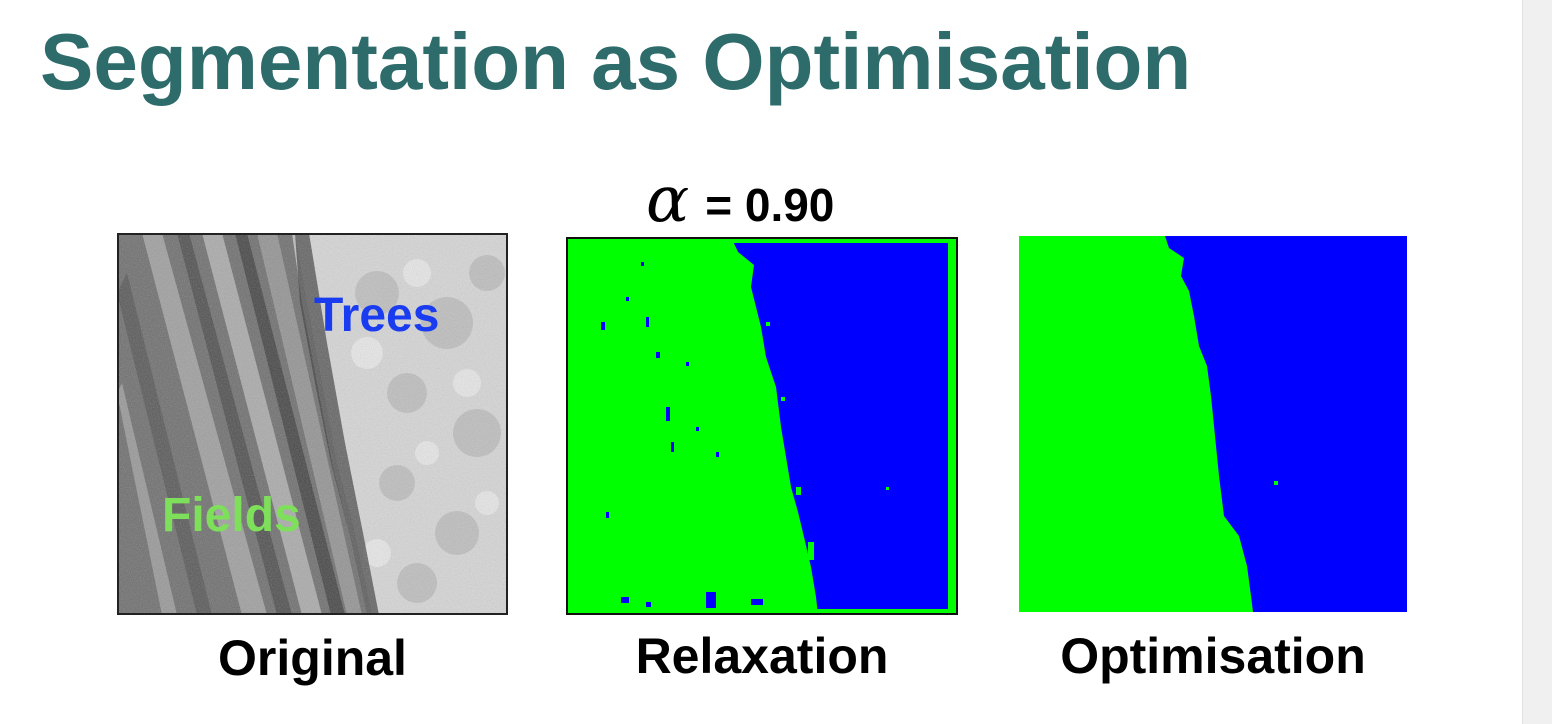 This screenshot has height=724, width=1552. I want to click on page-title: Segmentation as Optimisation, so click(616, 61).